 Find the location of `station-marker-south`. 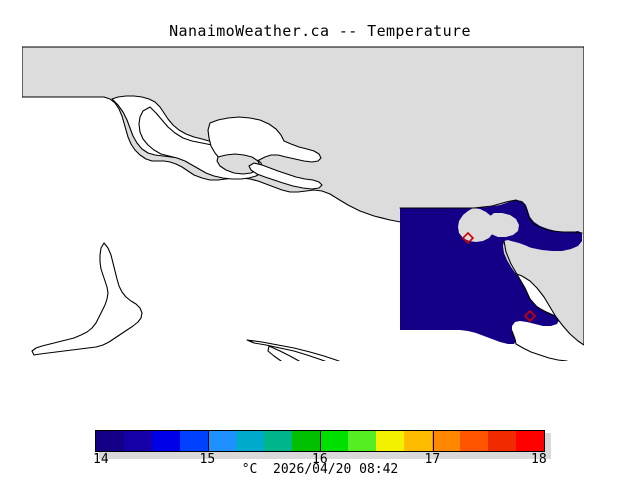

station-marker-south is located at coordinates (530, 316).